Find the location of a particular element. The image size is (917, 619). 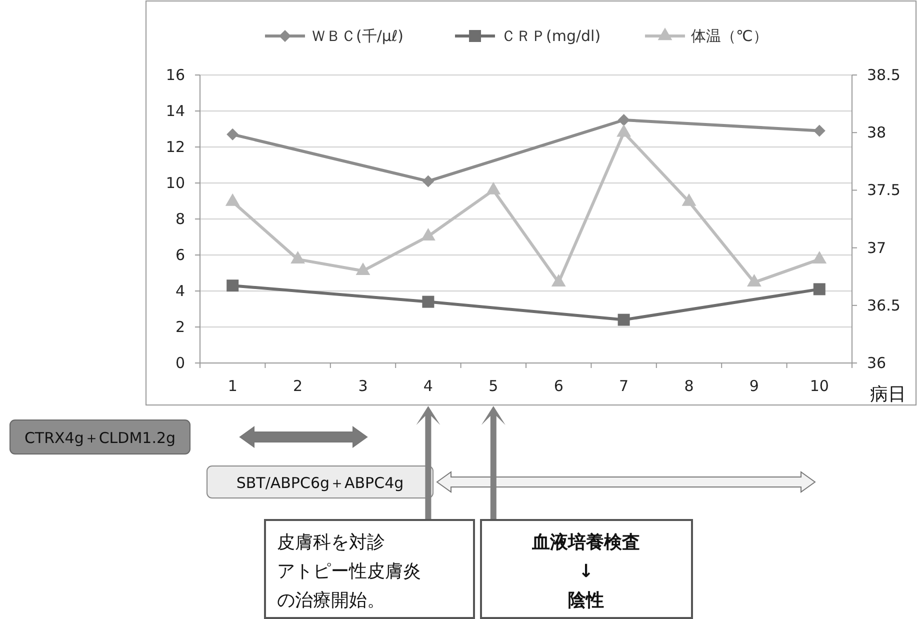

y2-tick-label: 38.5 is located at coordinates (883, 75).